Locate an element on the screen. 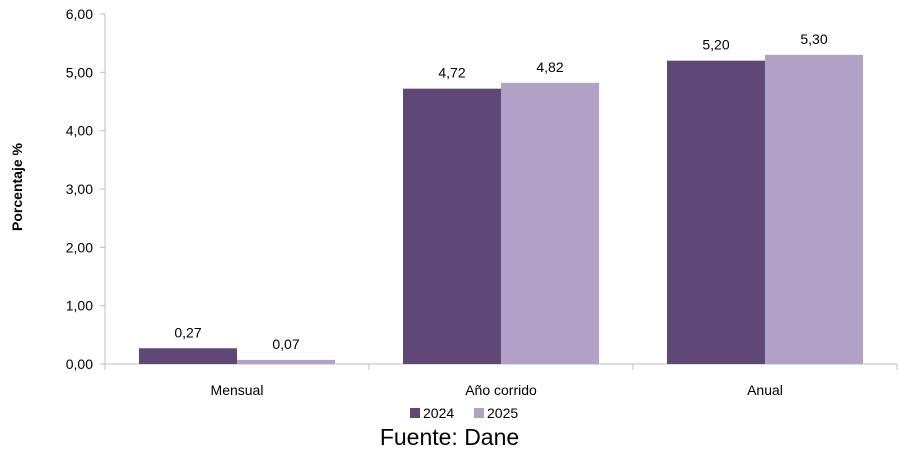  legend-label: 2024 is located at coordinates (438, 413).